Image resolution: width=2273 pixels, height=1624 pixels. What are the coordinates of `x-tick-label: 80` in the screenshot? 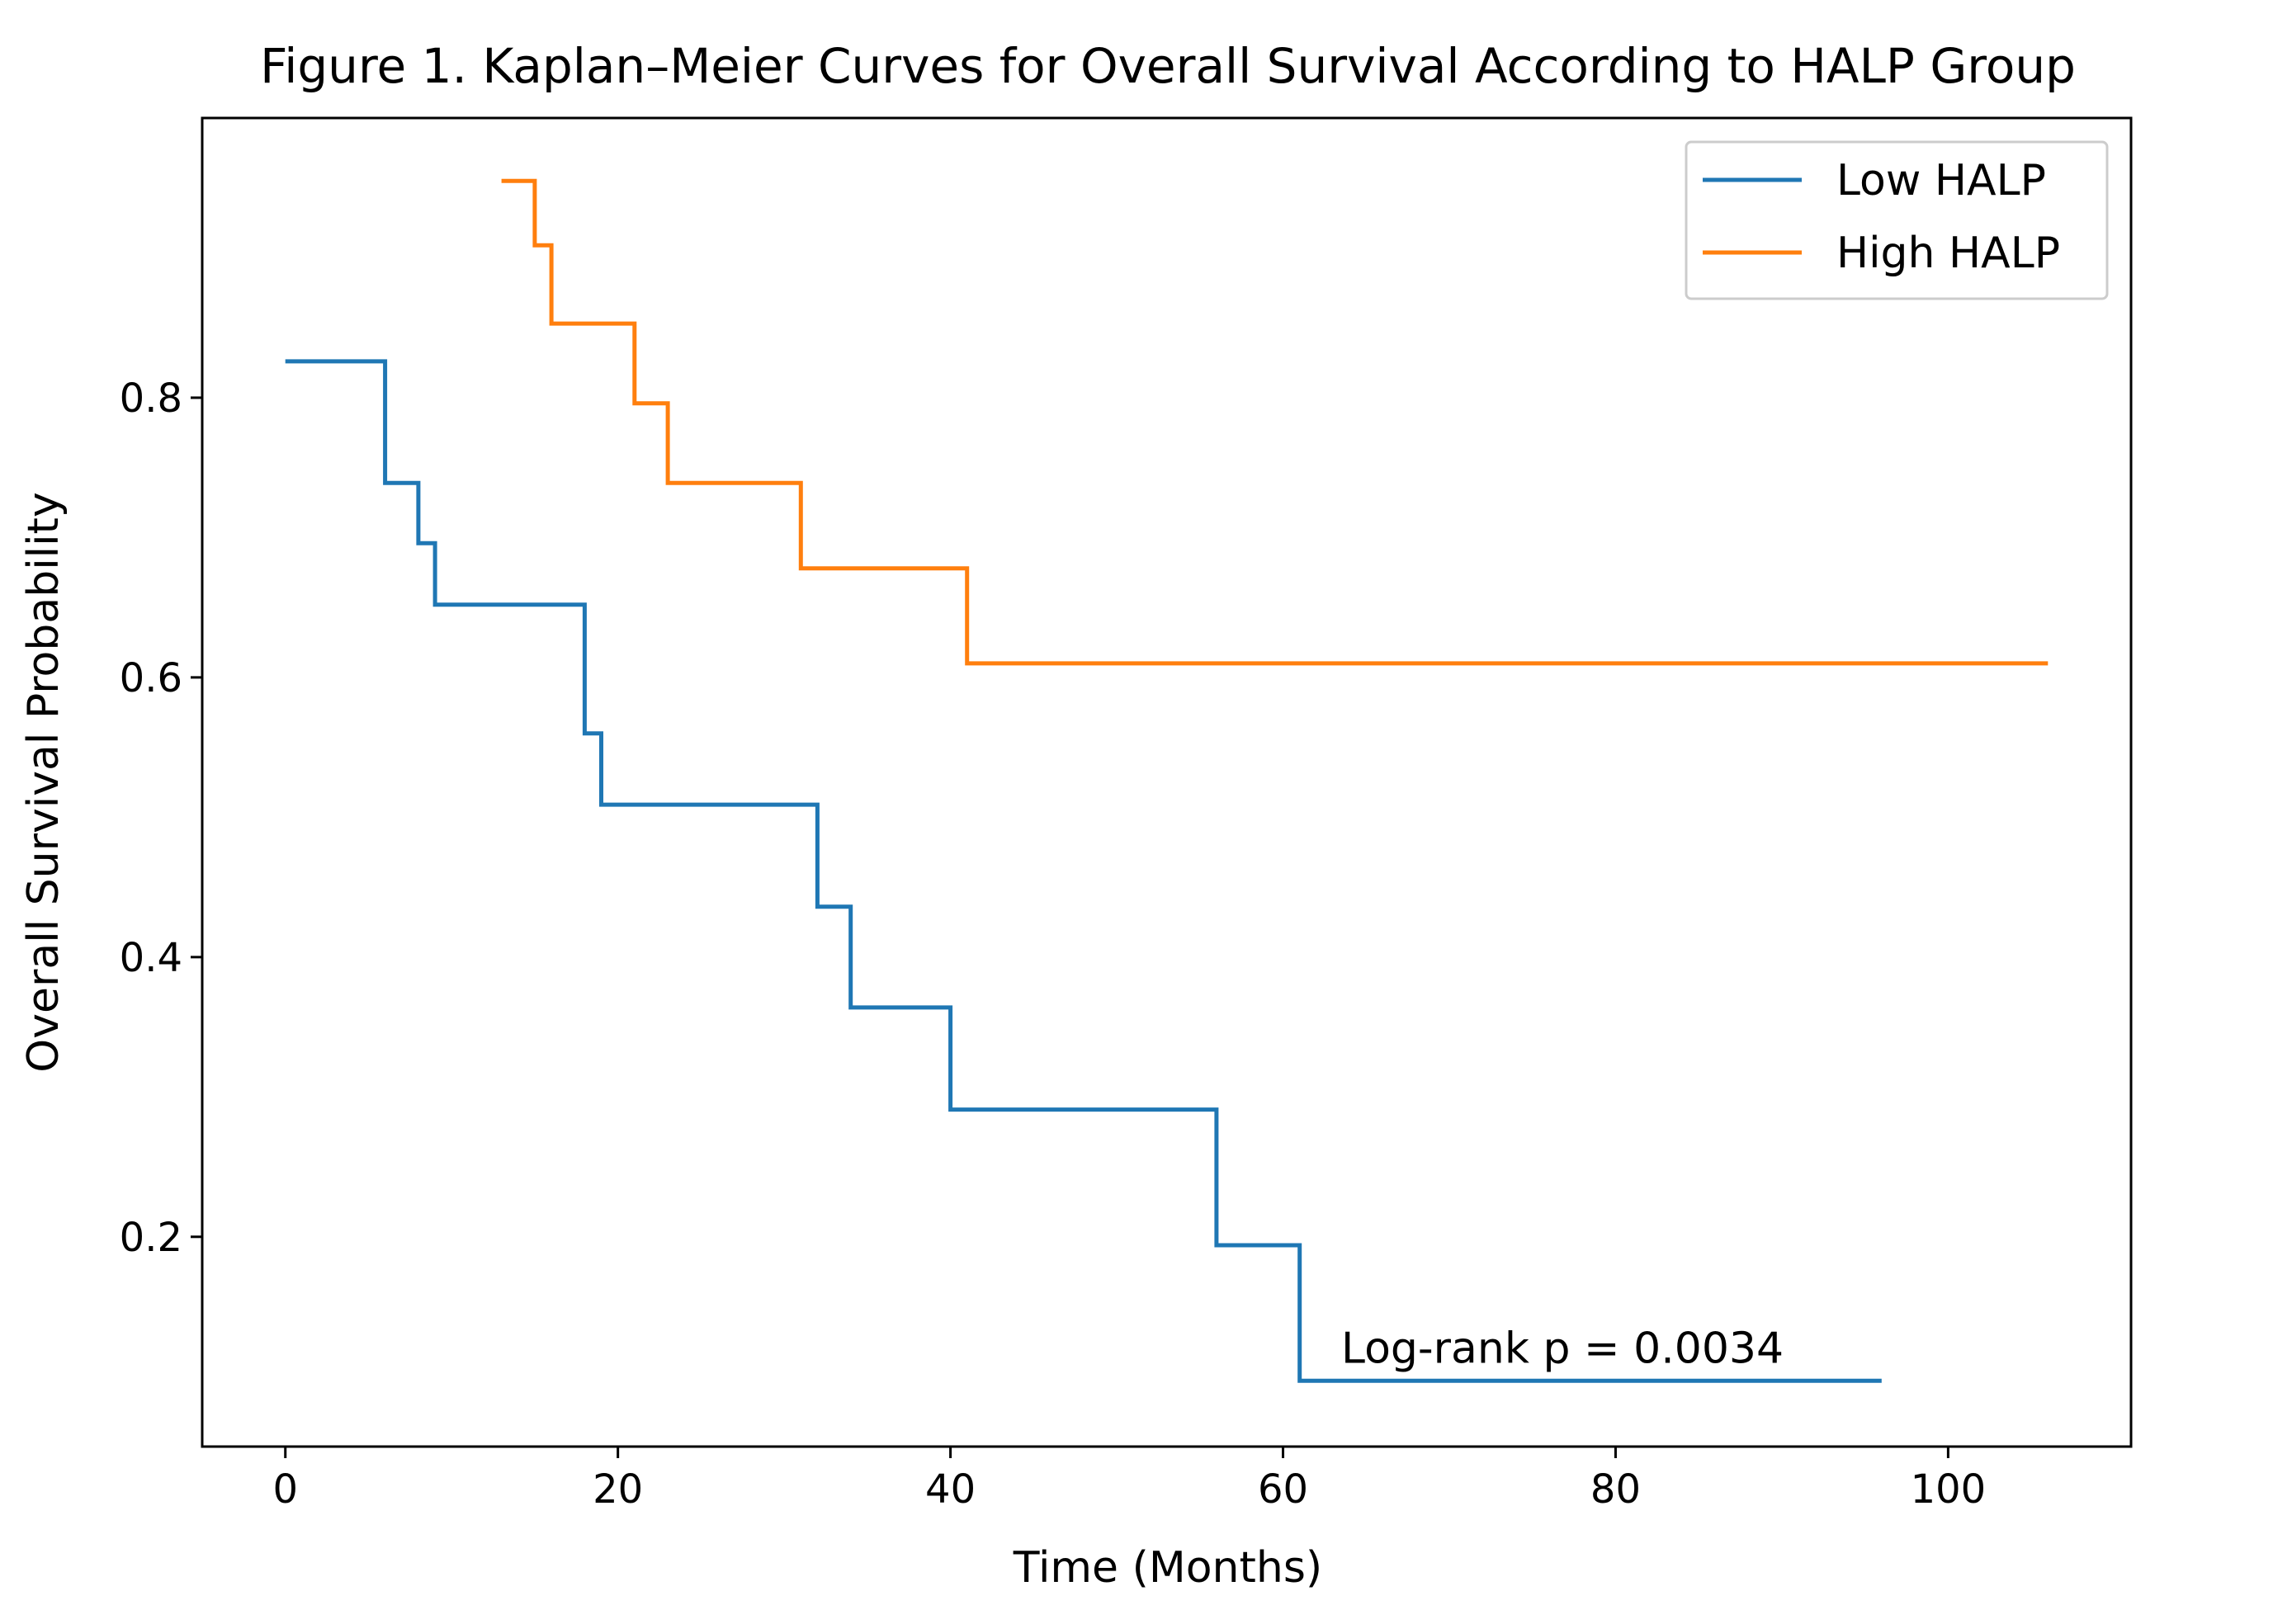 It's located at (1616, 1489).